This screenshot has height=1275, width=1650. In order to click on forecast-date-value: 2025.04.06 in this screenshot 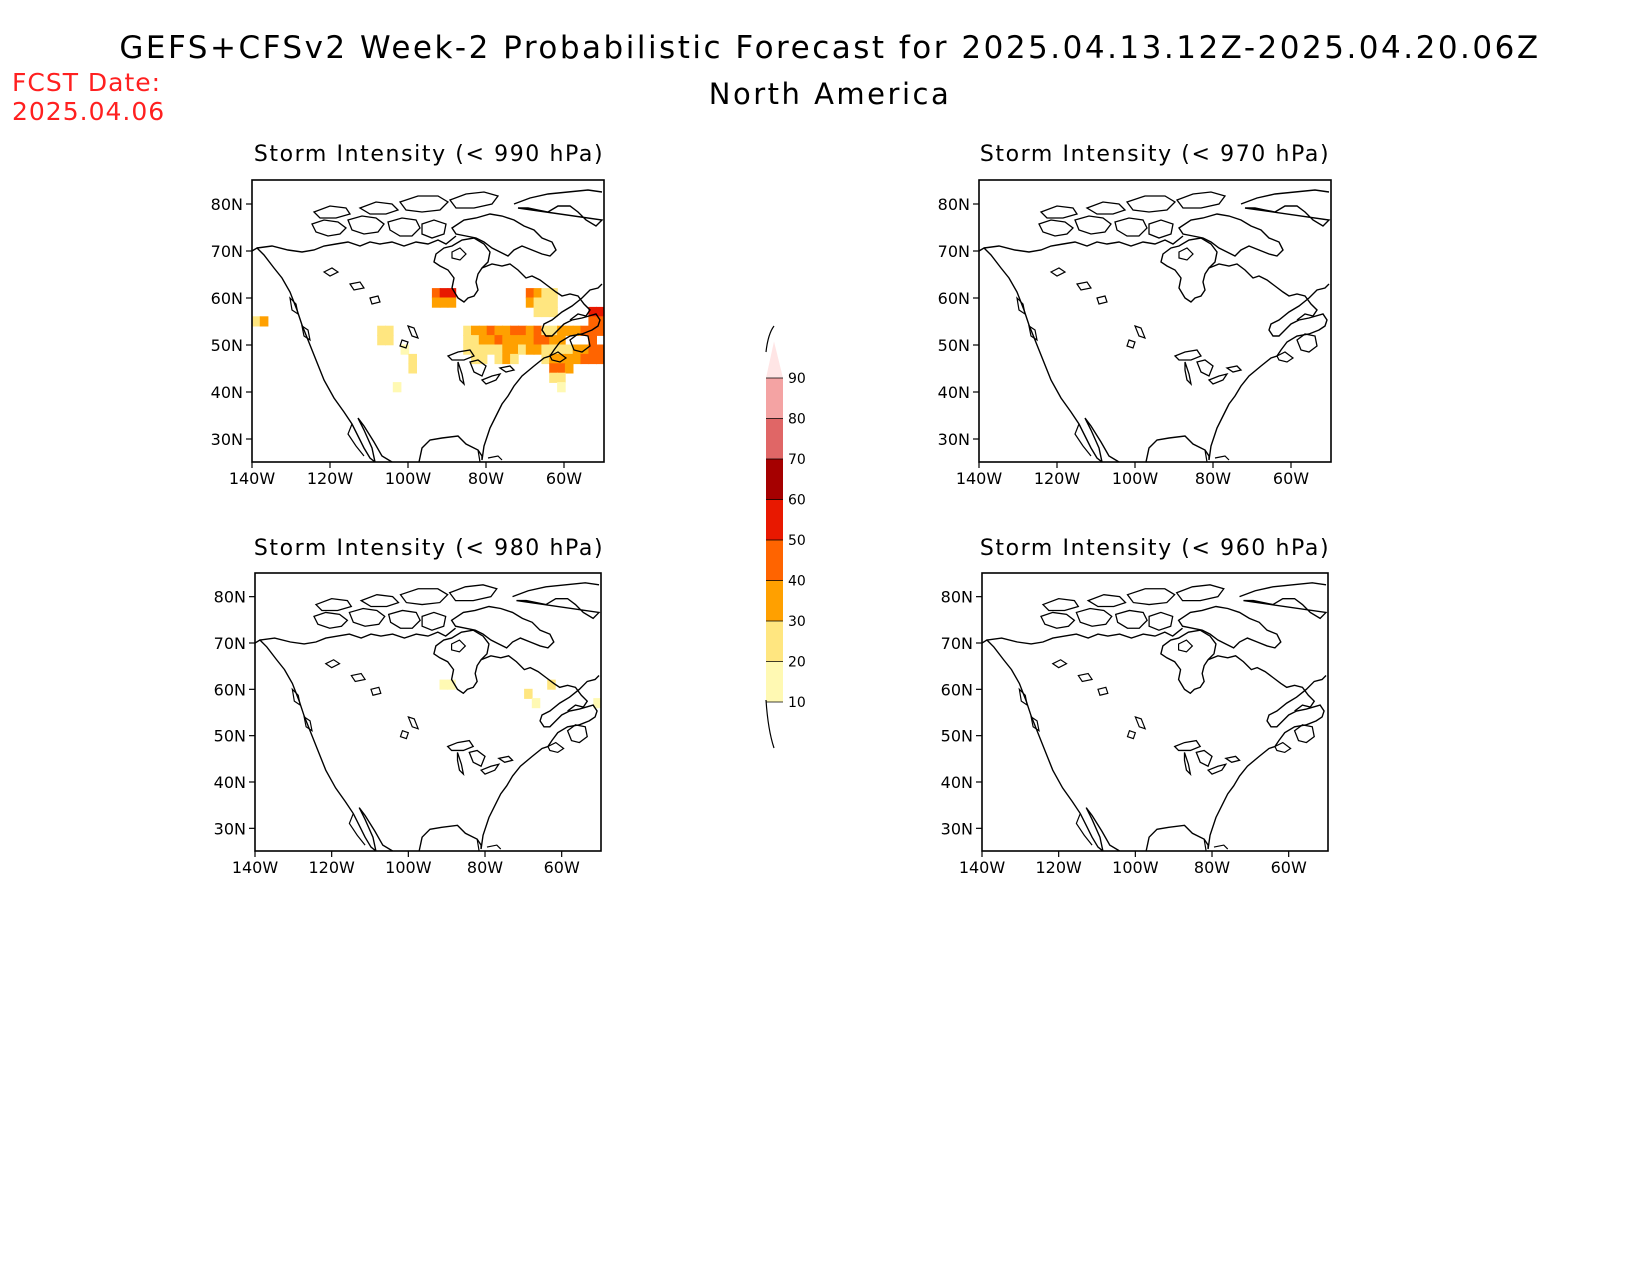, I will do `click(89, 111)`.